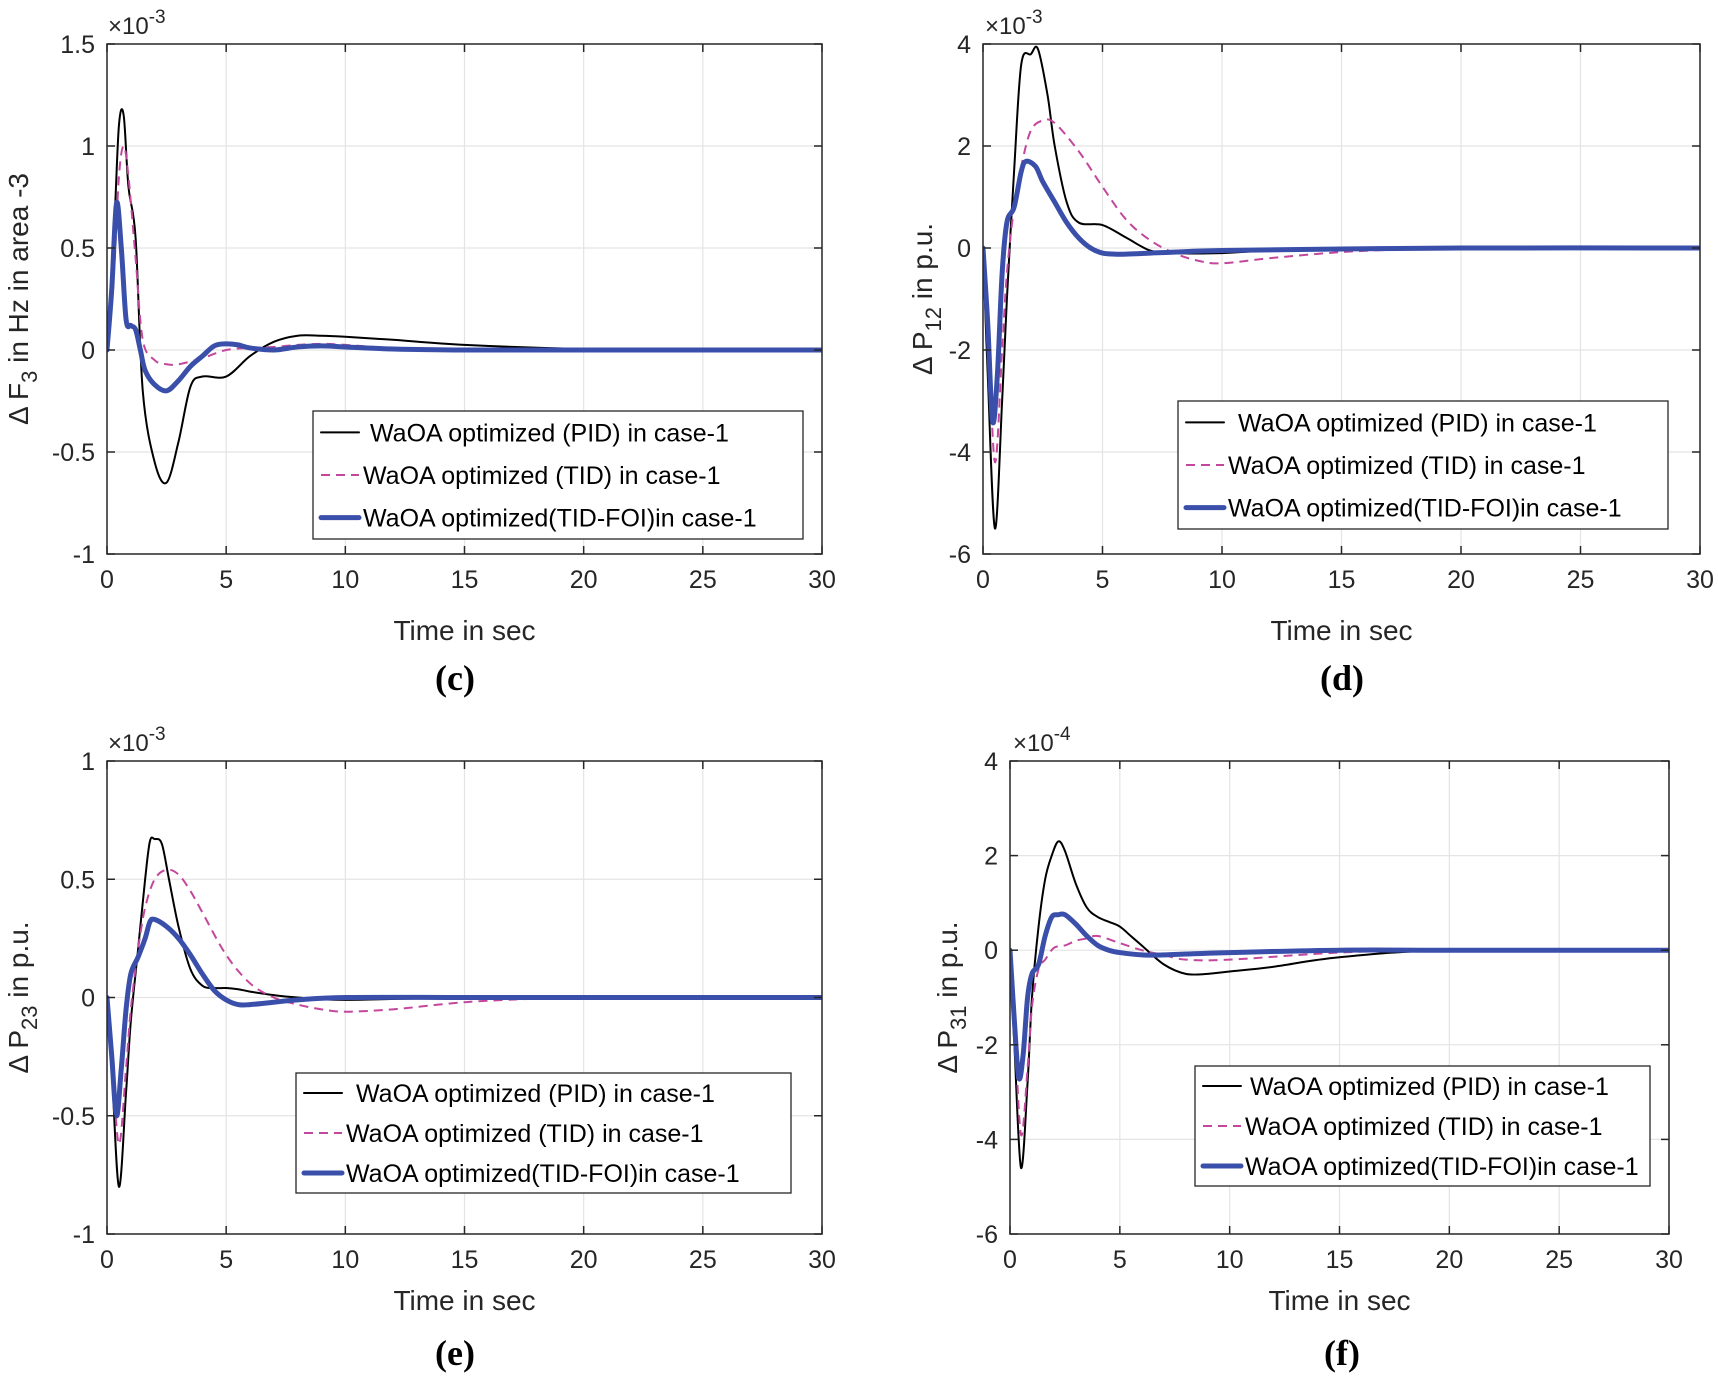 Image resolution: width=1718 pixels, height=1378 pixels. Describe the element at coordinates (88, 147) in the screenshot. I see `y-tick-label: 1` at that location.